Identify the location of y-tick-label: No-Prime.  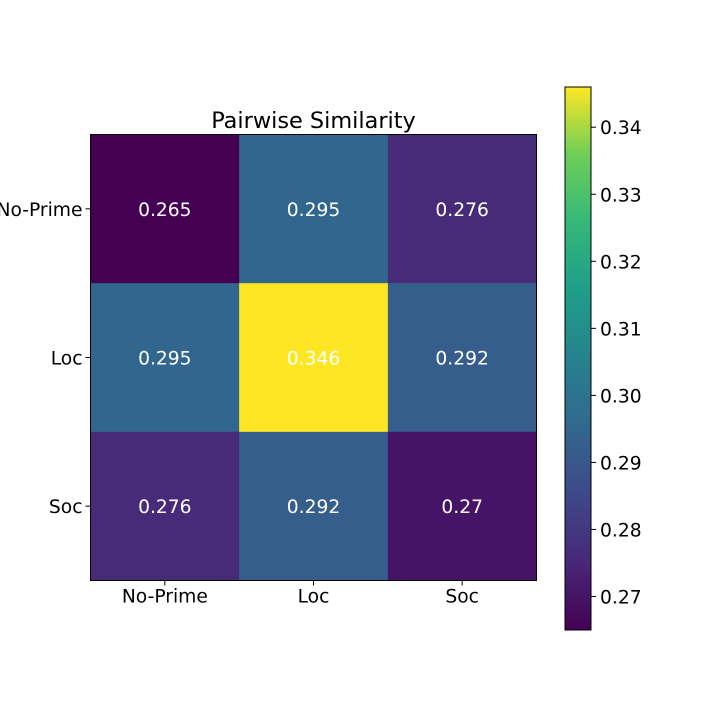
(41, 210).